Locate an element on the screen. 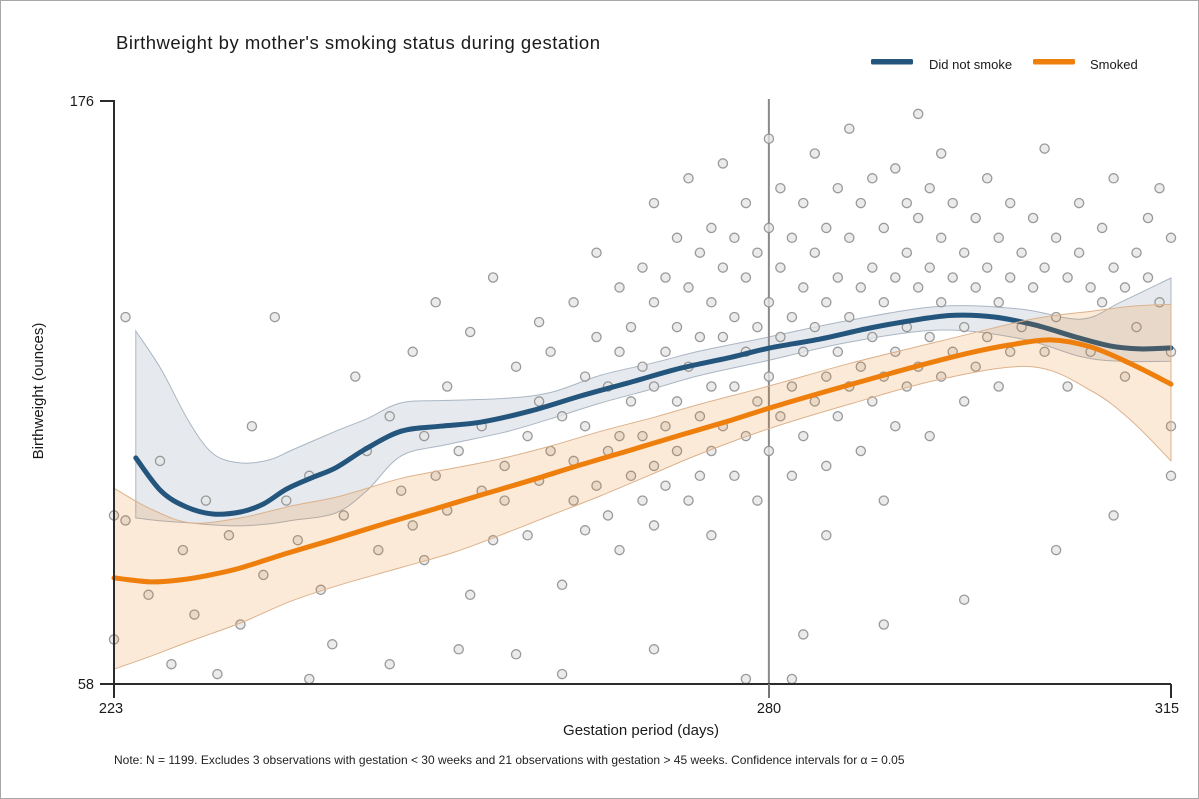 This screenshot has height=799, width=1199. x-tick-280: 280 is located at coordinates (769, 709).